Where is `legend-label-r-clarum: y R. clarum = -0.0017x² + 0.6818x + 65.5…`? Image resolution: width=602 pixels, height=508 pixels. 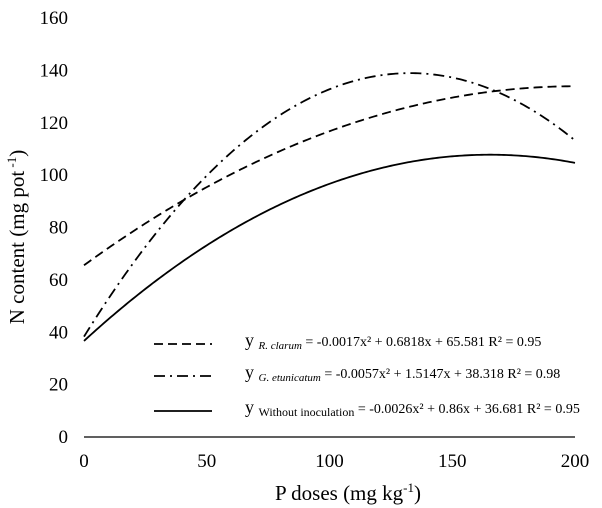 legend-label-r-clarum: y R. clarum = -0.0017x² + 0.6818x + 65.5… is located at coordinates (393, 341).